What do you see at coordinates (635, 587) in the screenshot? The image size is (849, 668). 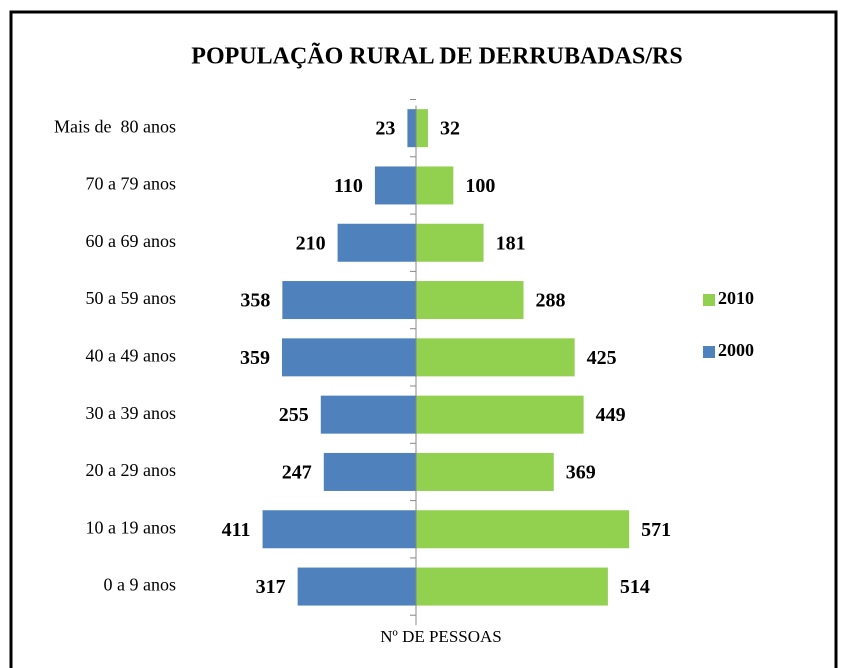 I see `value-label: 514` at bounding box center [635, 587].